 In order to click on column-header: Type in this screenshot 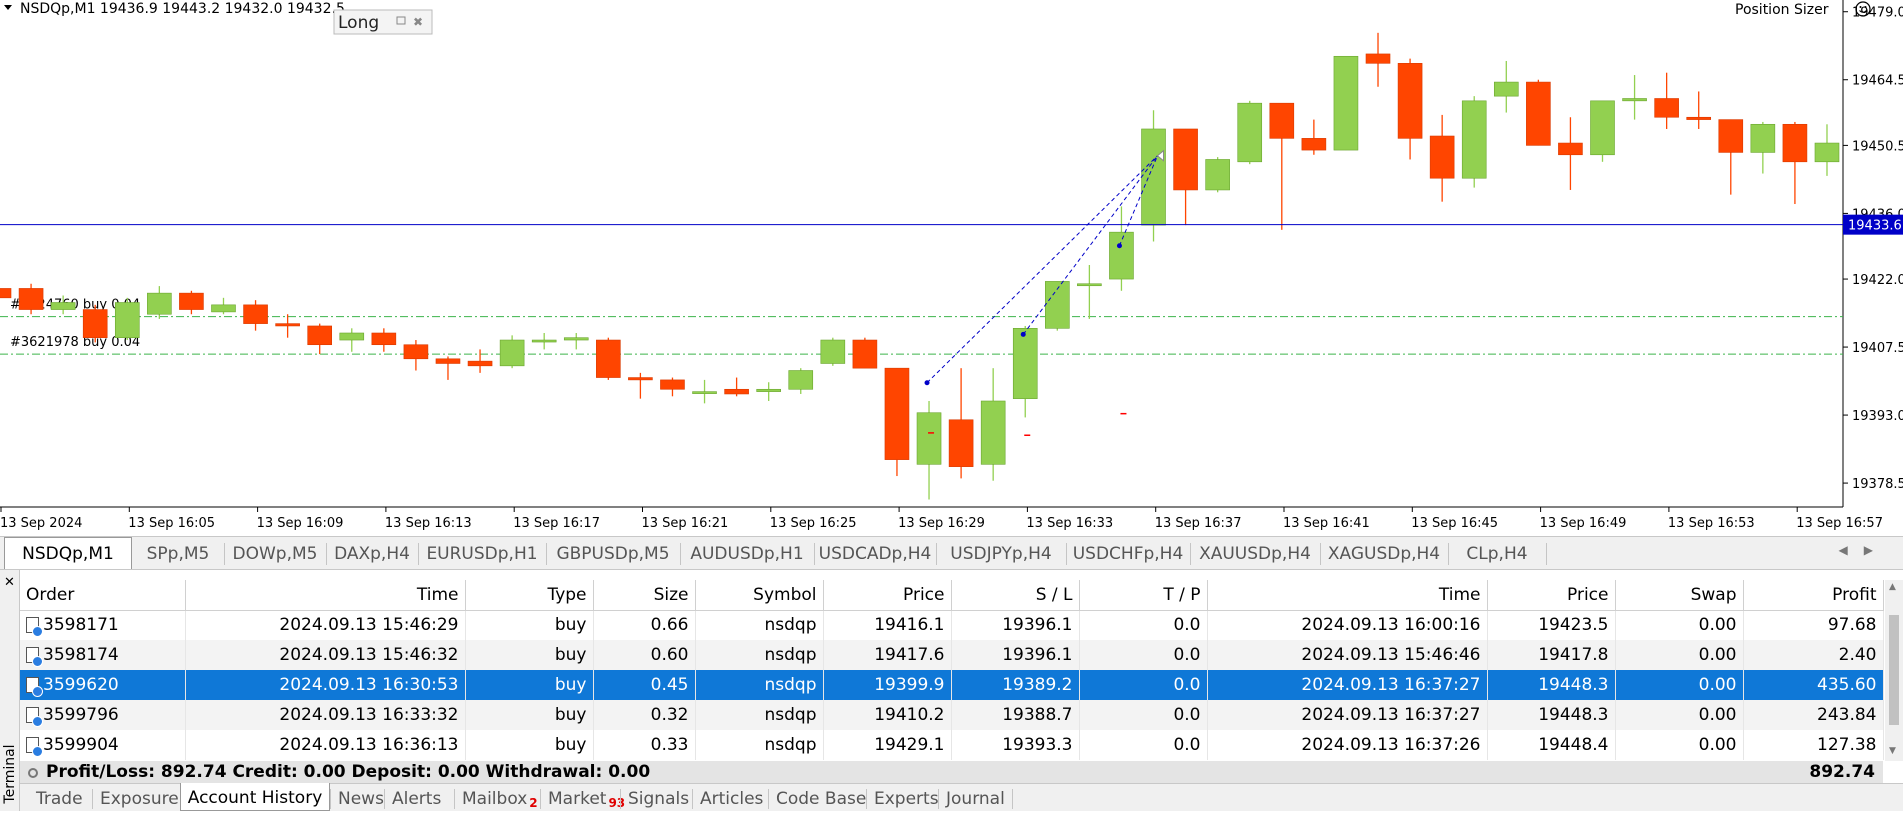, I will do `click(529, 595)`.